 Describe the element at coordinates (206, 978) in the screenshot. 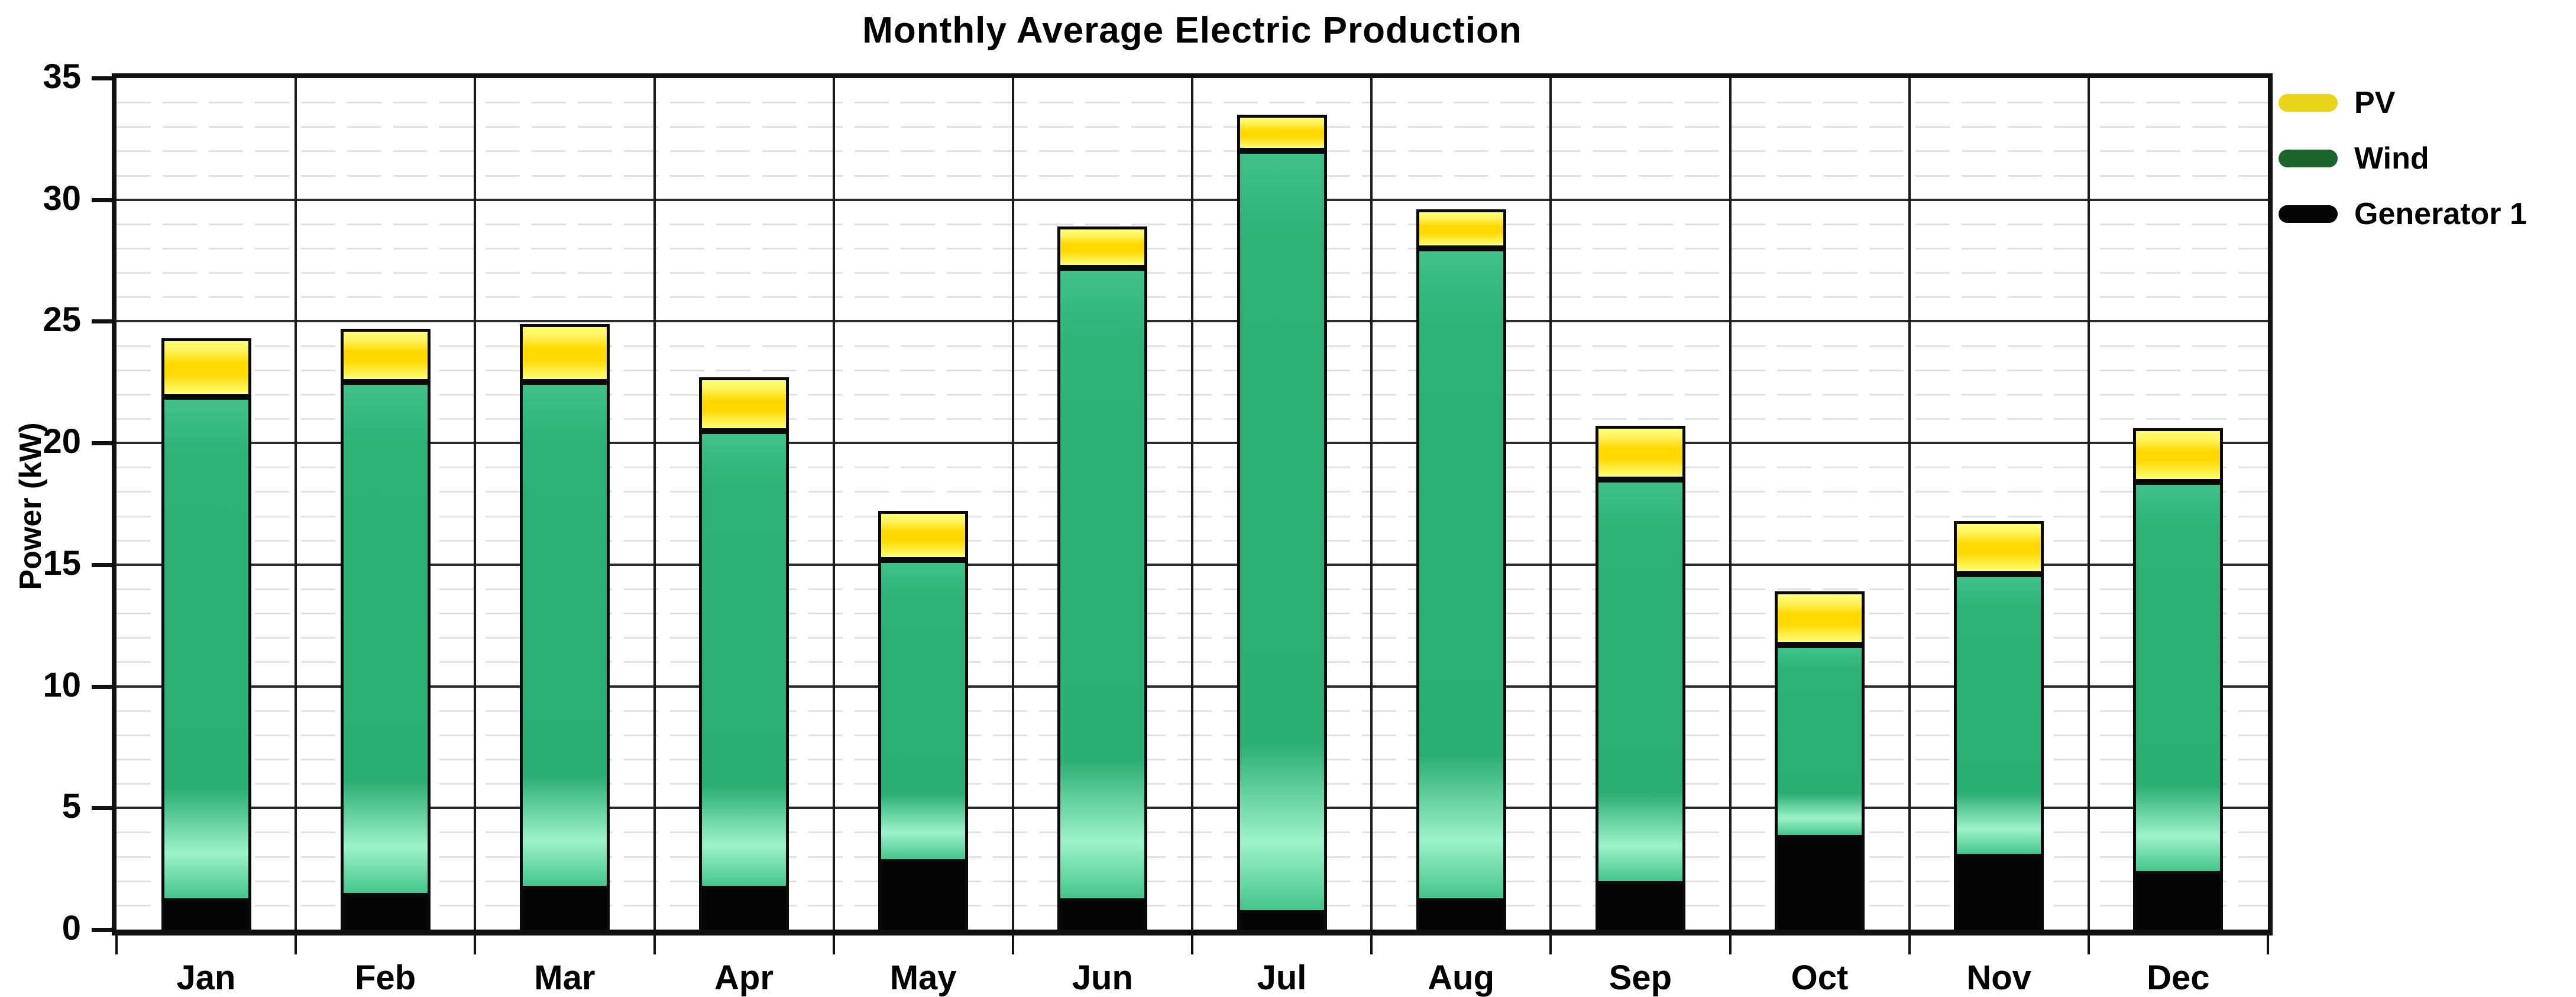

I see `x-tick-label: Jan` at that location.